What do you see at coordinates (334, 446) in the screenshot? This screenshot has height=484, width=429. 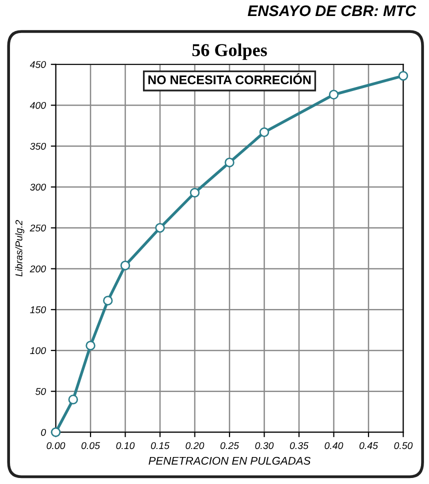 I see `x-tick-label: 0.40` at bounding box center [334, 446].